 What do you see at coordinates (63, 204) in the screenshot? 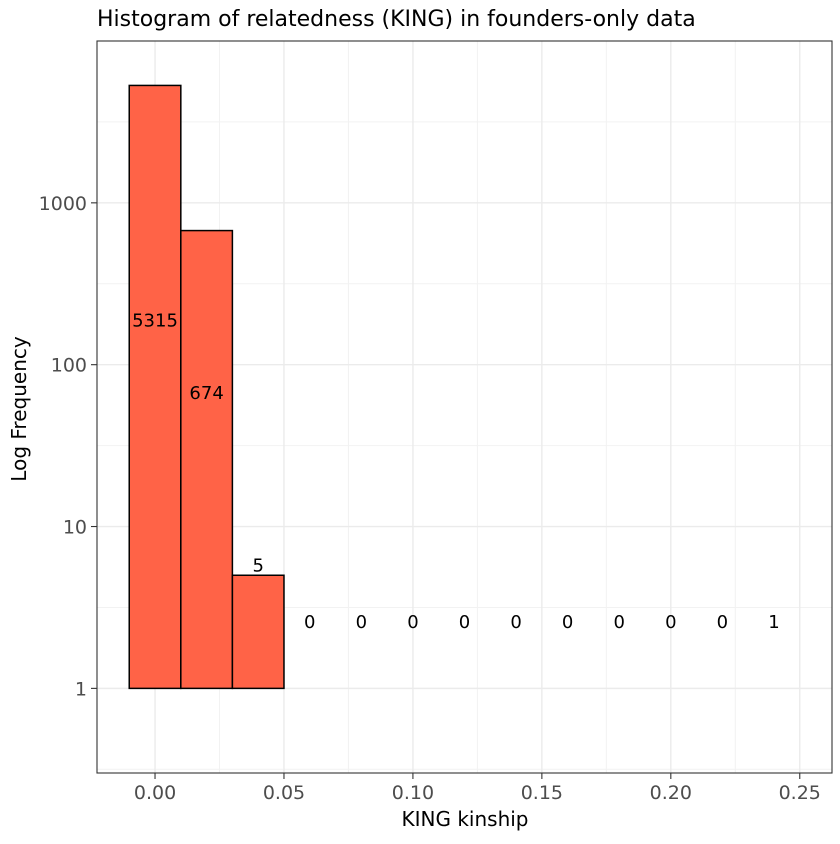
I see `y-tick-label: 1000` at bounding box center [63, 204].